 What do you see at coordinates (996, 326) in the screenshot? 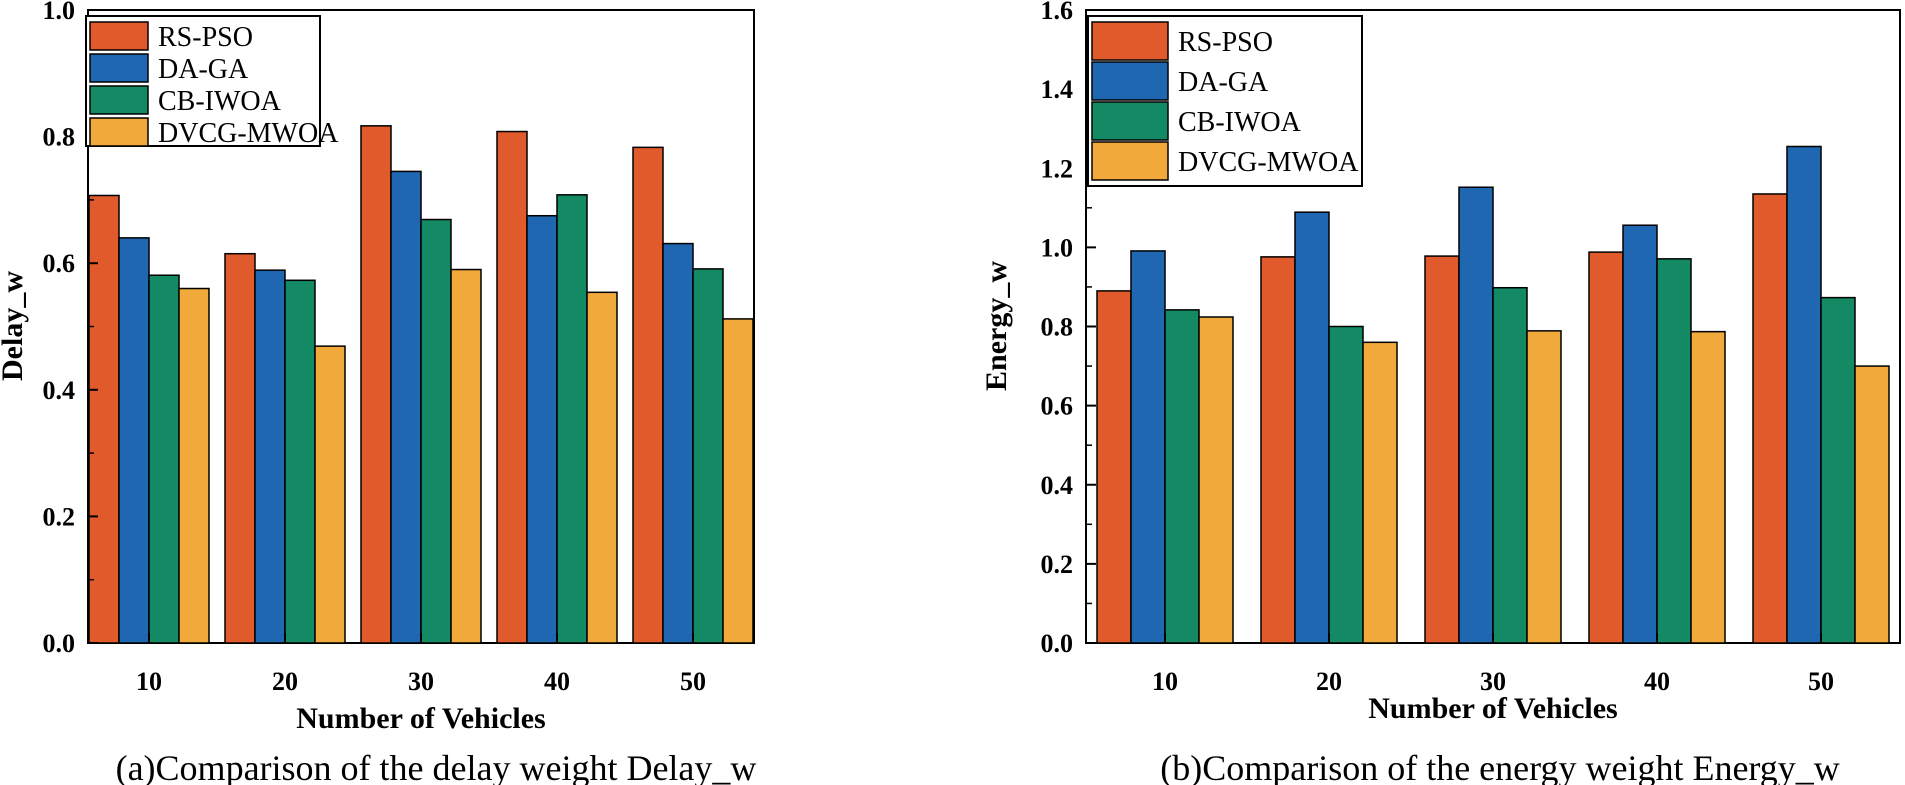
I see `y-axis-title: Energy_w` at bounding box center [996, 326].